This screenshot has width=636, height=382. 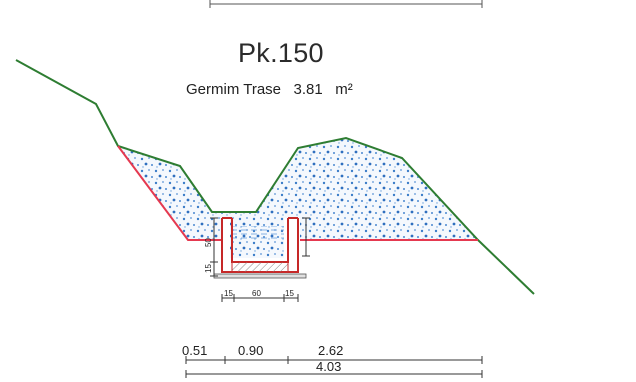 What do you see at coordinates (344, 89) in the screenshot?
I see `area-unit: m²` at bounding box center [344, 89].